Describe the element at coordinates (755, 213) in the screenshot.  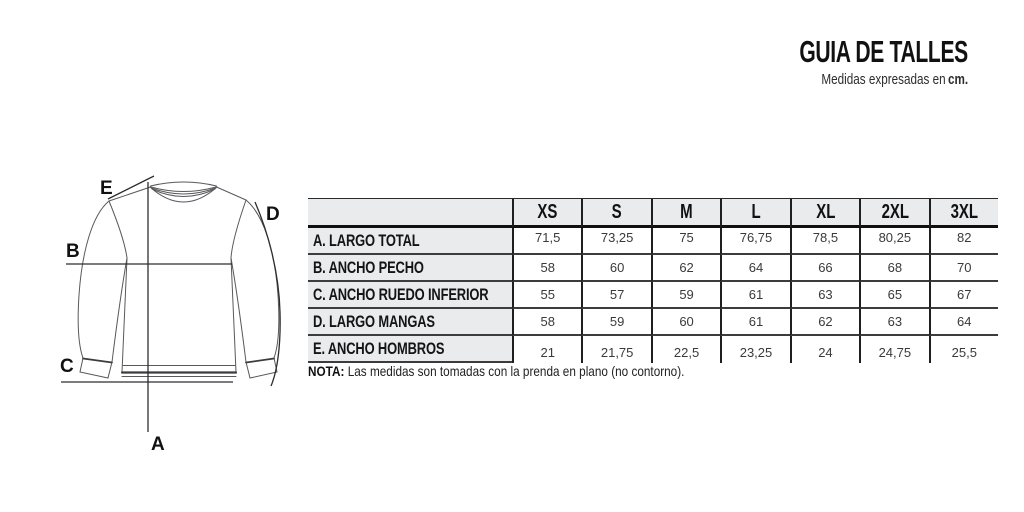
I see `size-header-l: L` at that location.